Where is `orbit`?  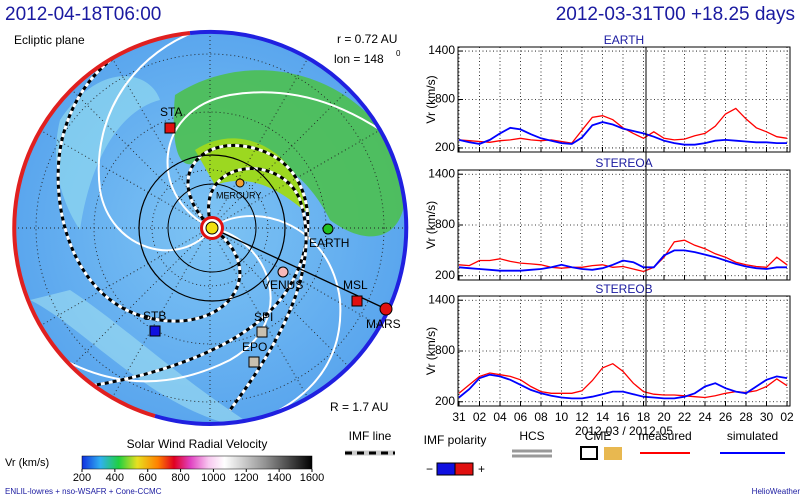
orbit is located at coordinates (212, 228).